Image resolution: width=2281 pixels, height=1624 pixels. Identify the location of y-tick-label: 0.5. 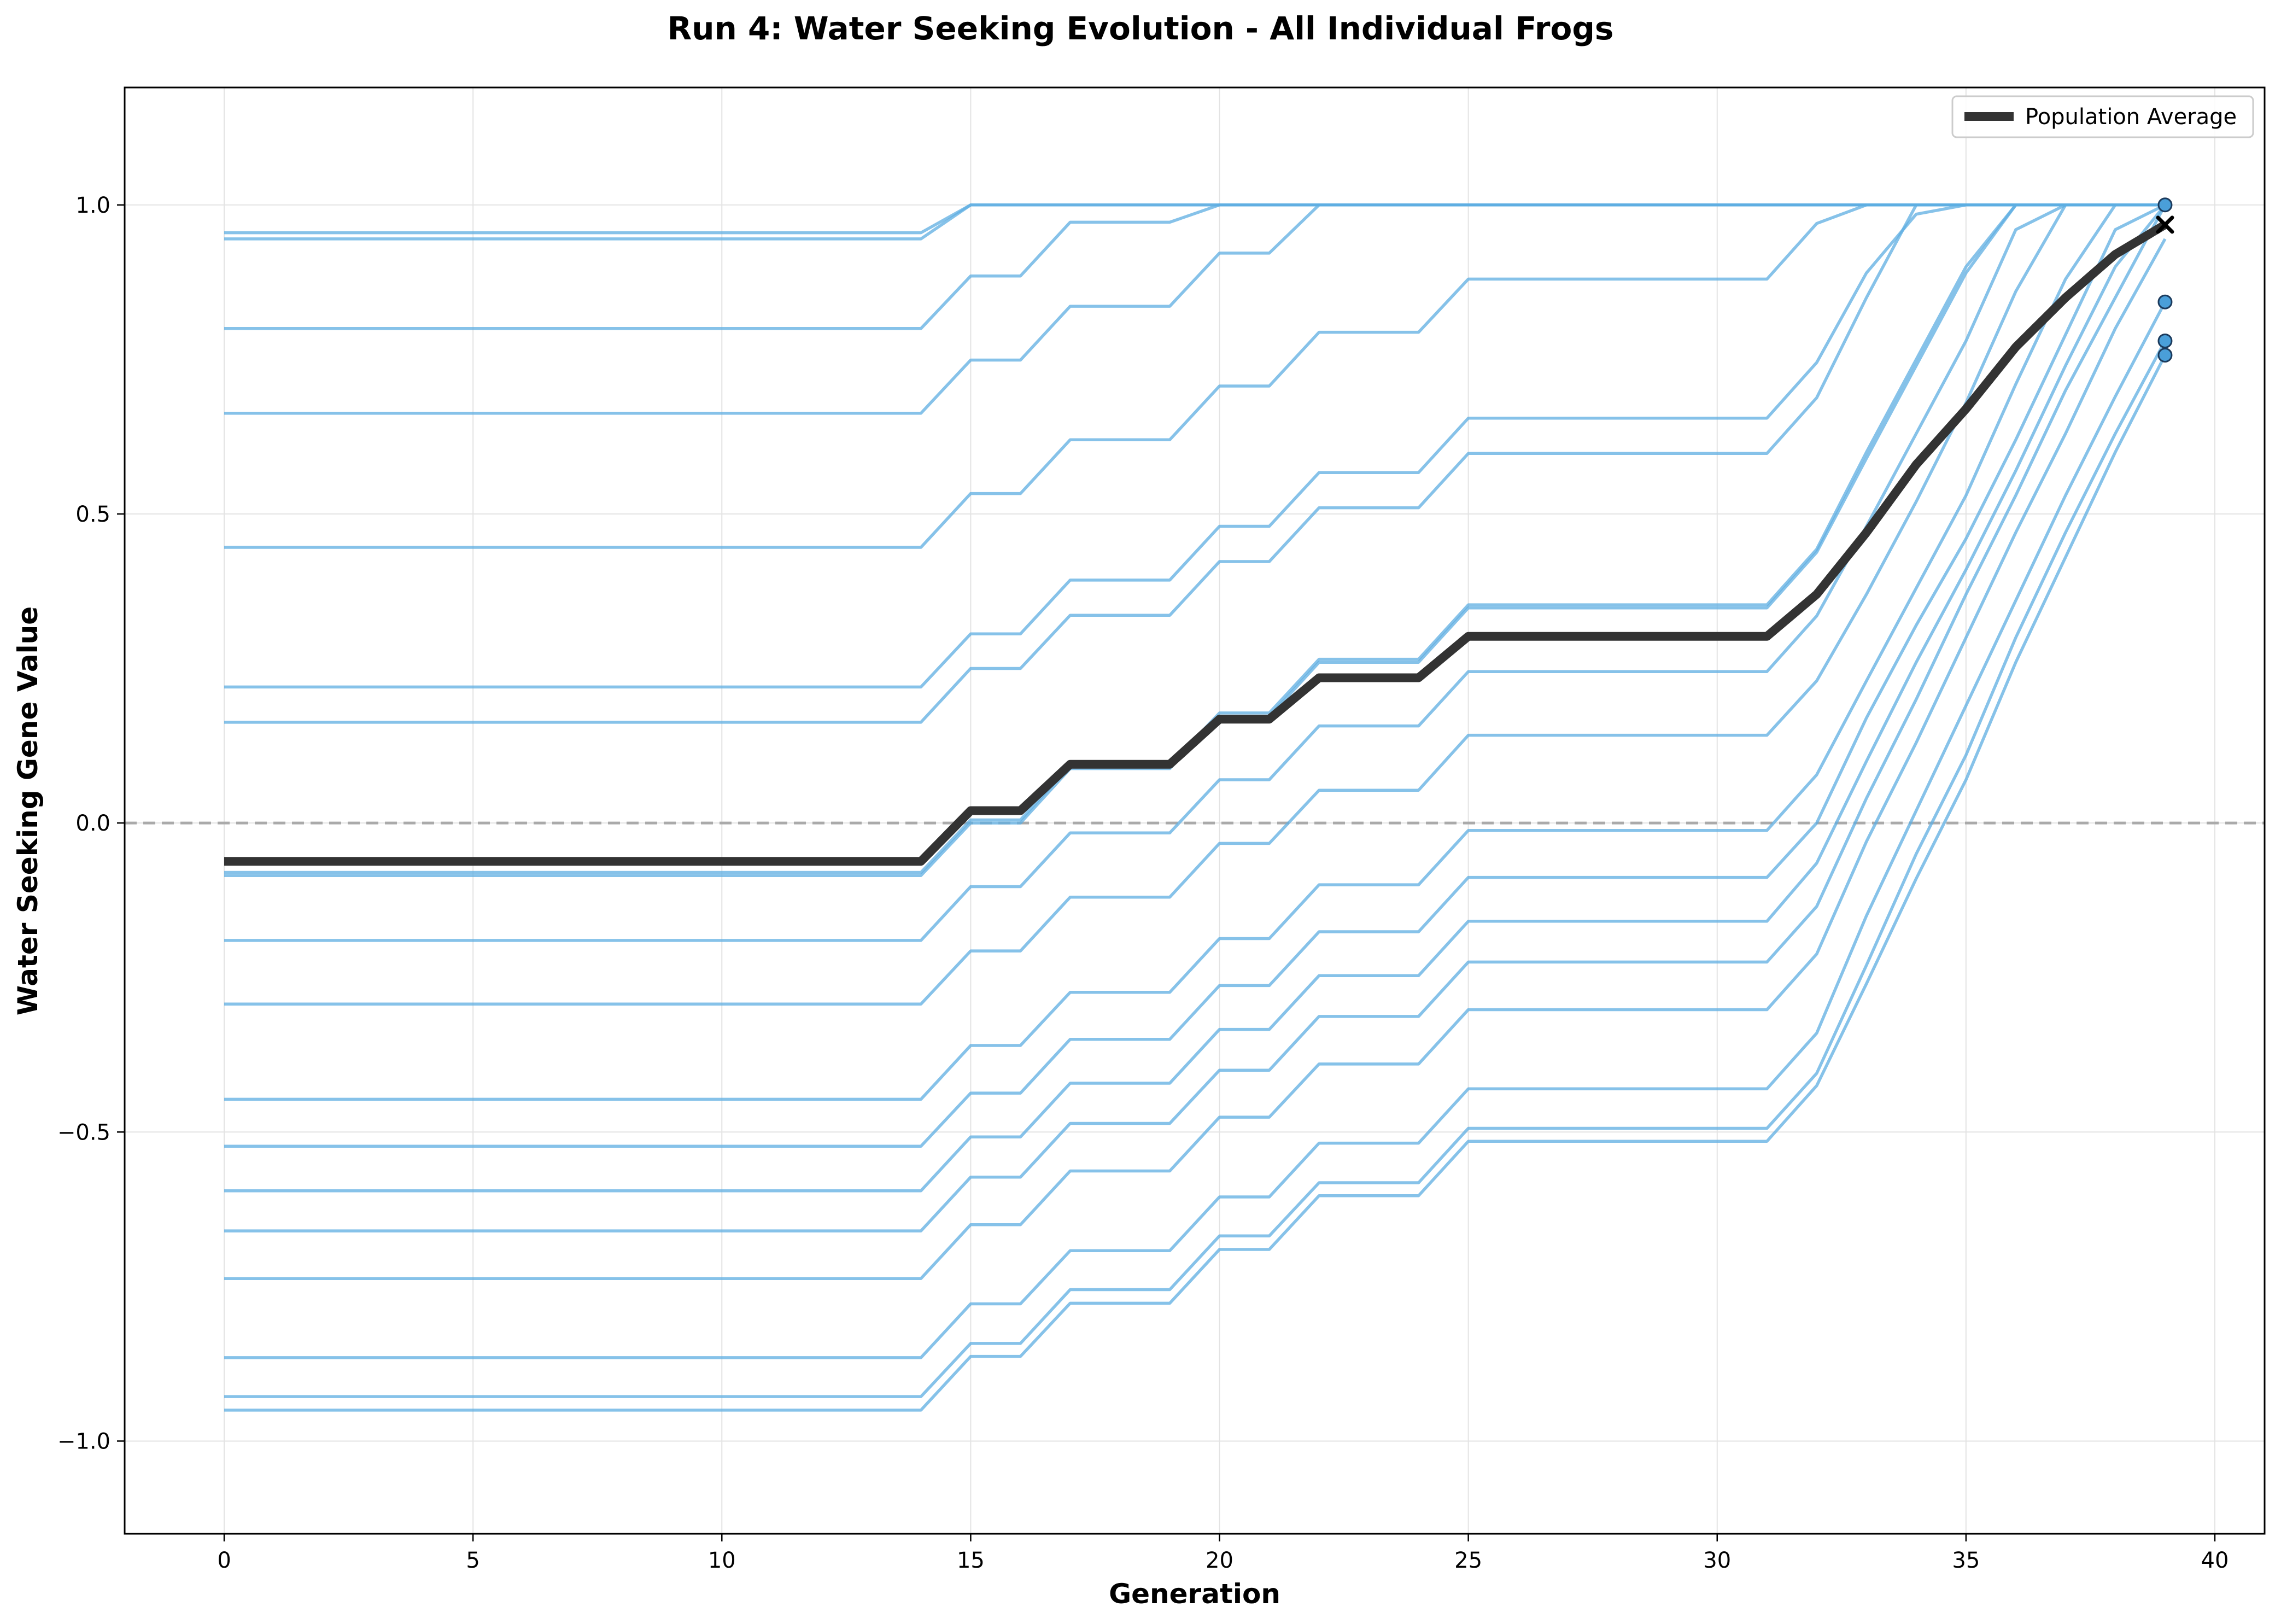
(93, 514).